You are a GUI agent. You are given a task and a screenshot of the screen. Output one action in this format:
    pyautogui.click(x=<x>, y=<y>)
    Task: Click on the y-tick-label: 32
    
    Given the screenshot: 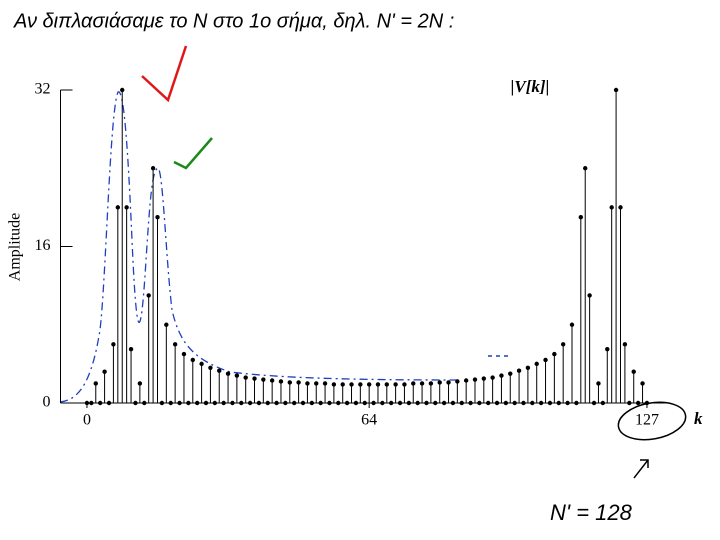 What is the action you would take?
    pyautogui.click(x=43, y=89)
    